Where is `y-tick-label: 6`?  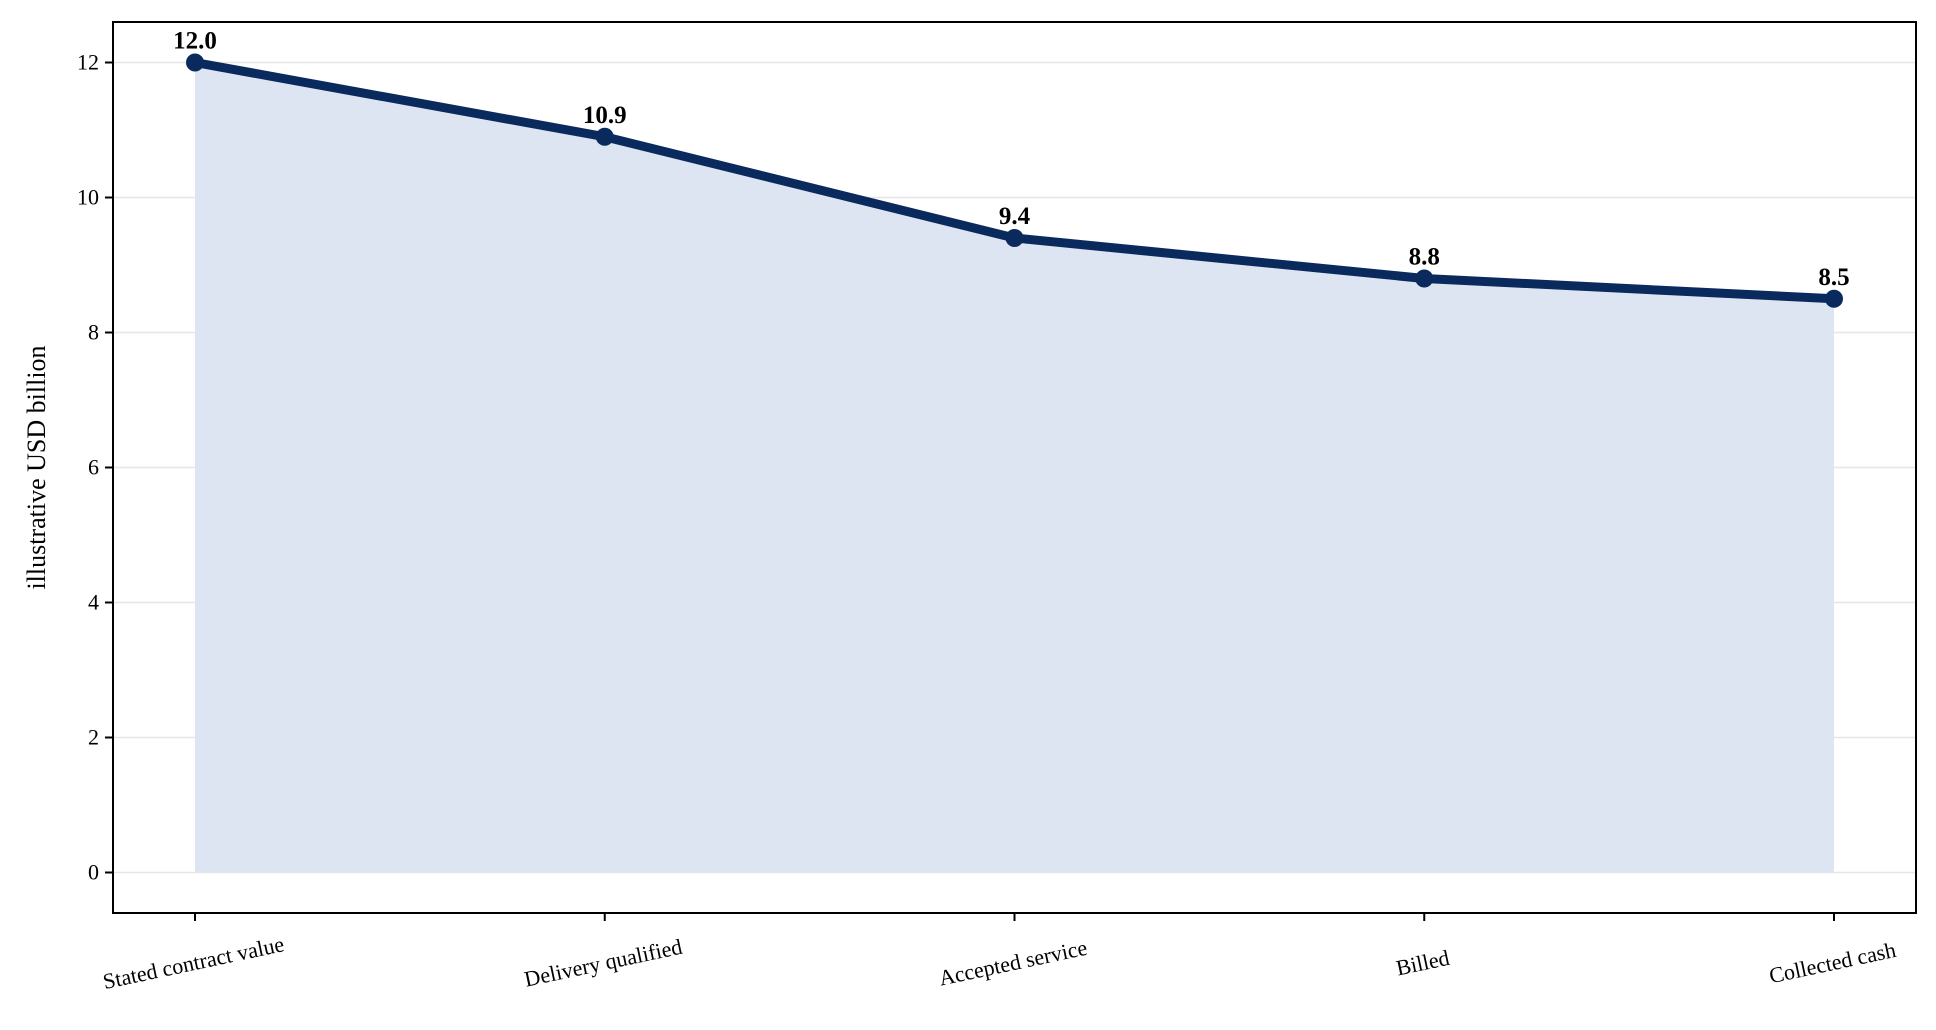 y-tick-label: 6 is located at coordinates (93, 467).